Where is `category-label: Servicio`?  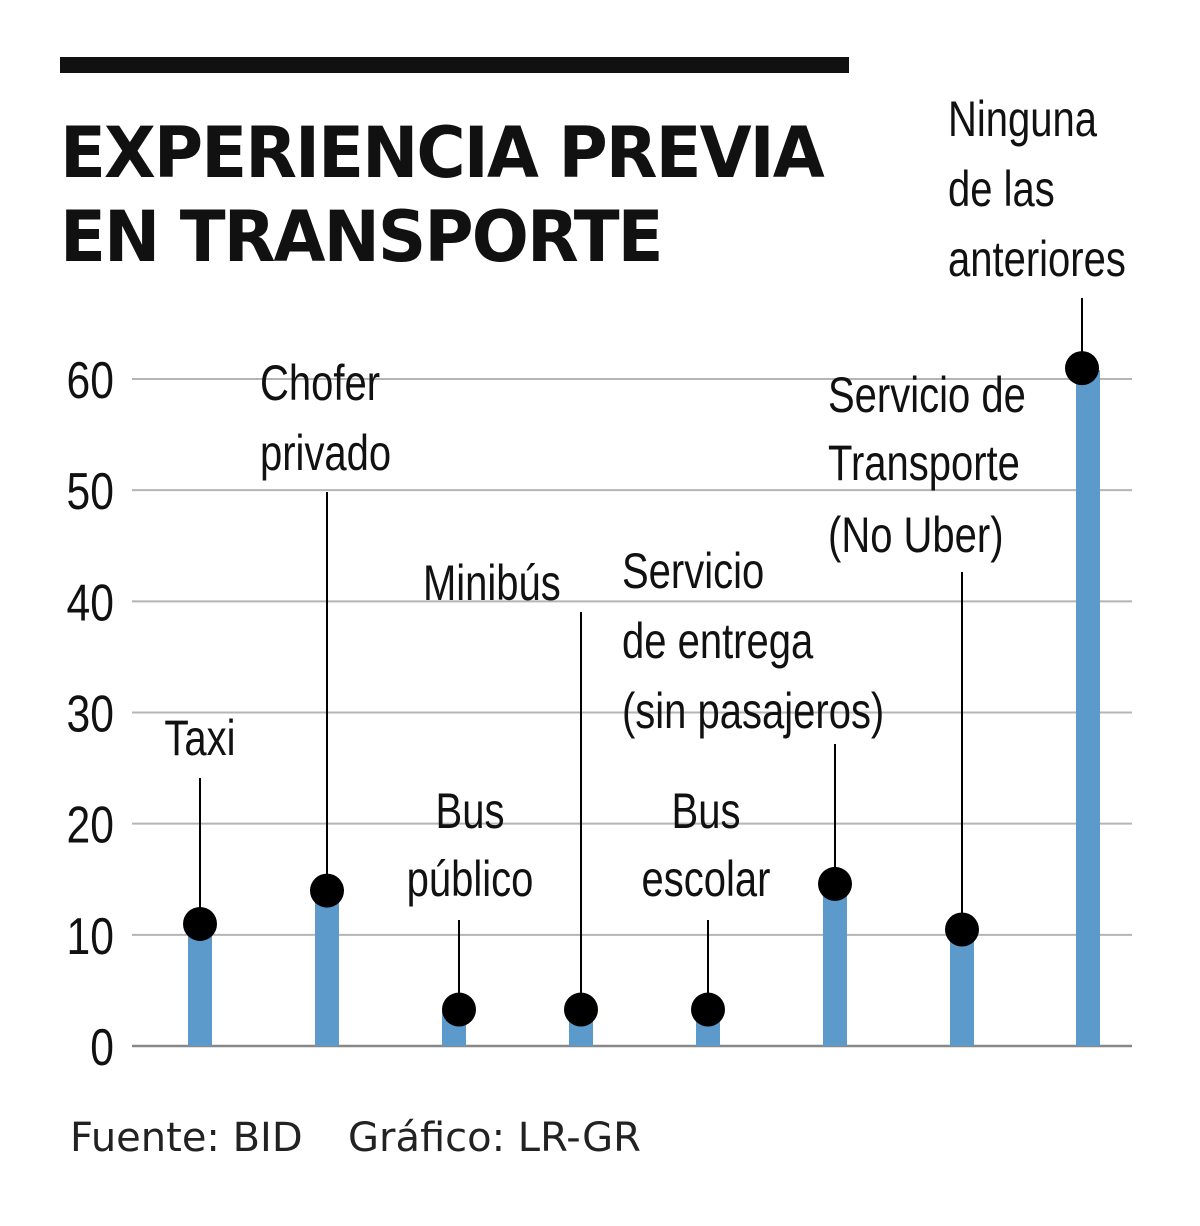 category-label: Servicio is located at coordinates (693, 571).